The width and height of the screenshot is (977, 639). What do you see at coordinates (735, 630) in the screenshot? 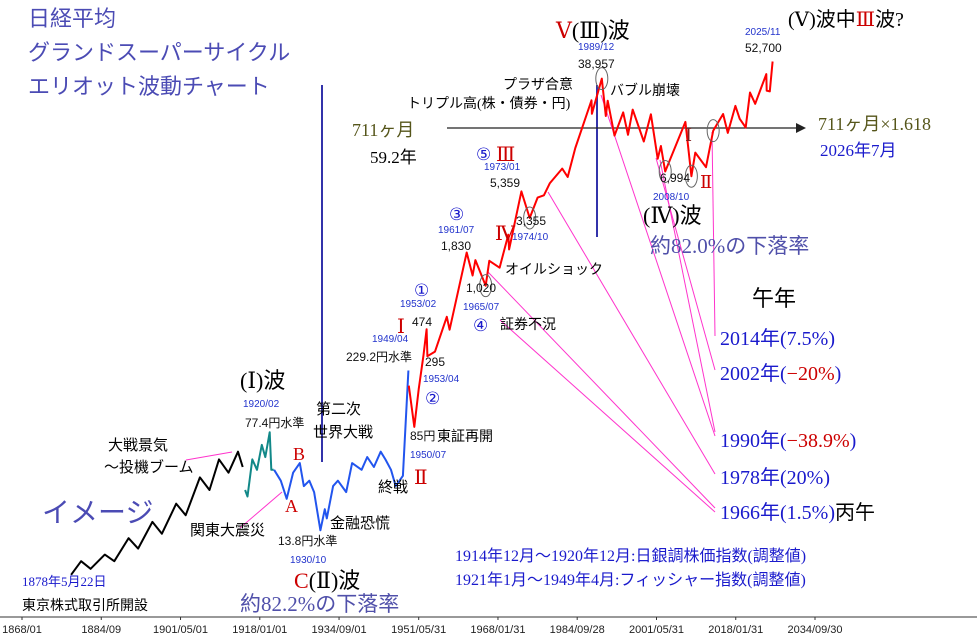
I see `x-tick-label: 2018/01/31` at bounding box center [735, 630].